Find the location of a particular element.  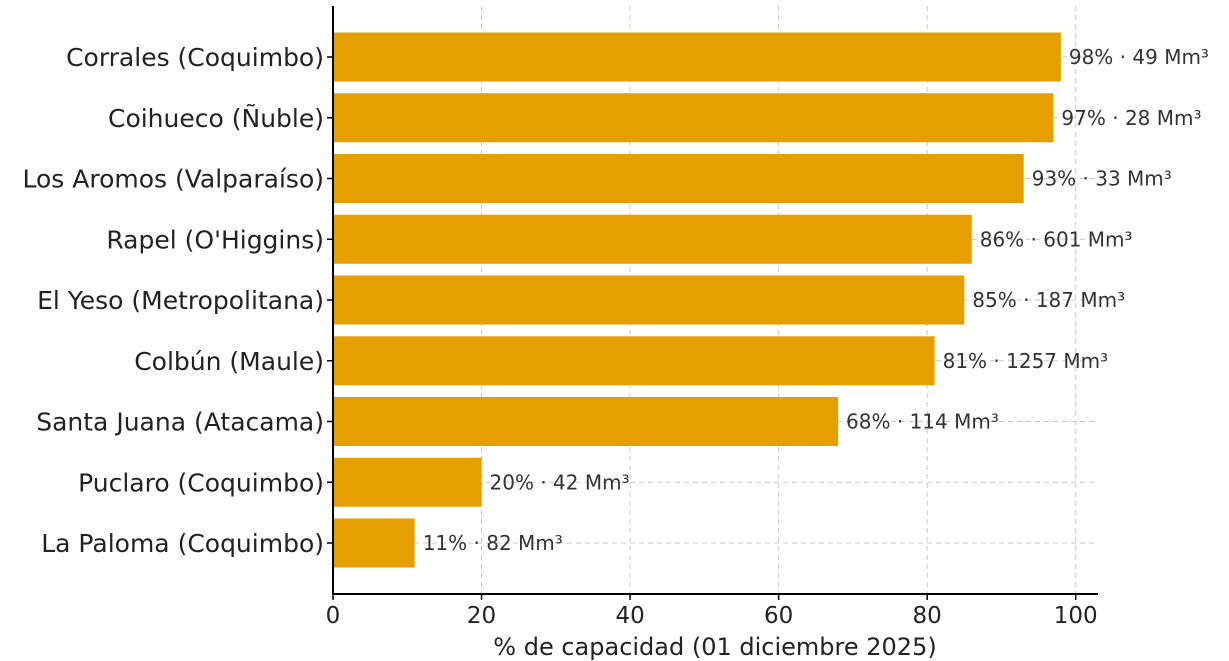

bar-value-label: 20% · 42 Mm³ is located at coordinates (560, 482).